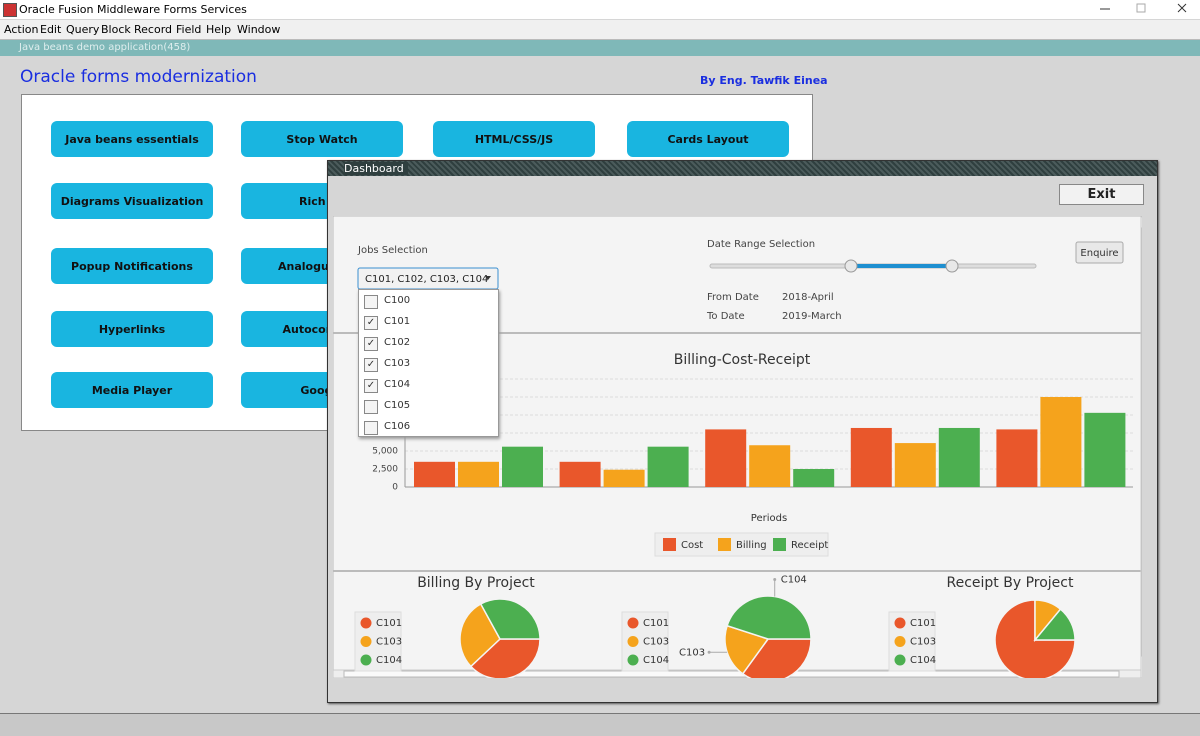 This screenshot has width=1200, height=736. Describe the element at coordinates (132, 201) in the screenshot. I see `nav-button: Diagrams Visualization` at that location.